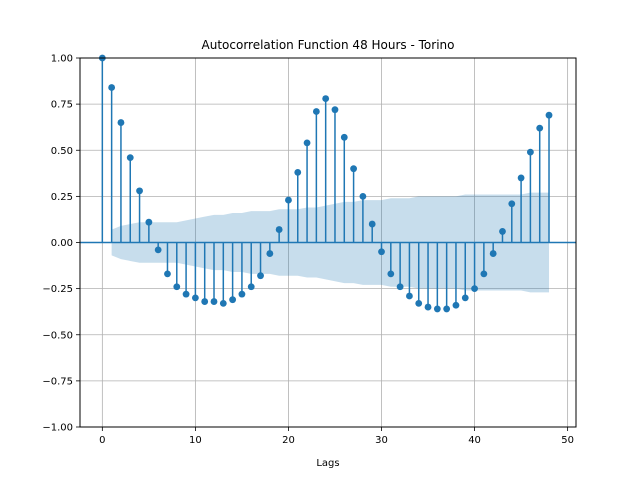 The image size is (640, 480). What do you see at coordinates (57, 381) in the screenshot?
I see `y-tick-label: −0.75` at bounding box center [57, 381].